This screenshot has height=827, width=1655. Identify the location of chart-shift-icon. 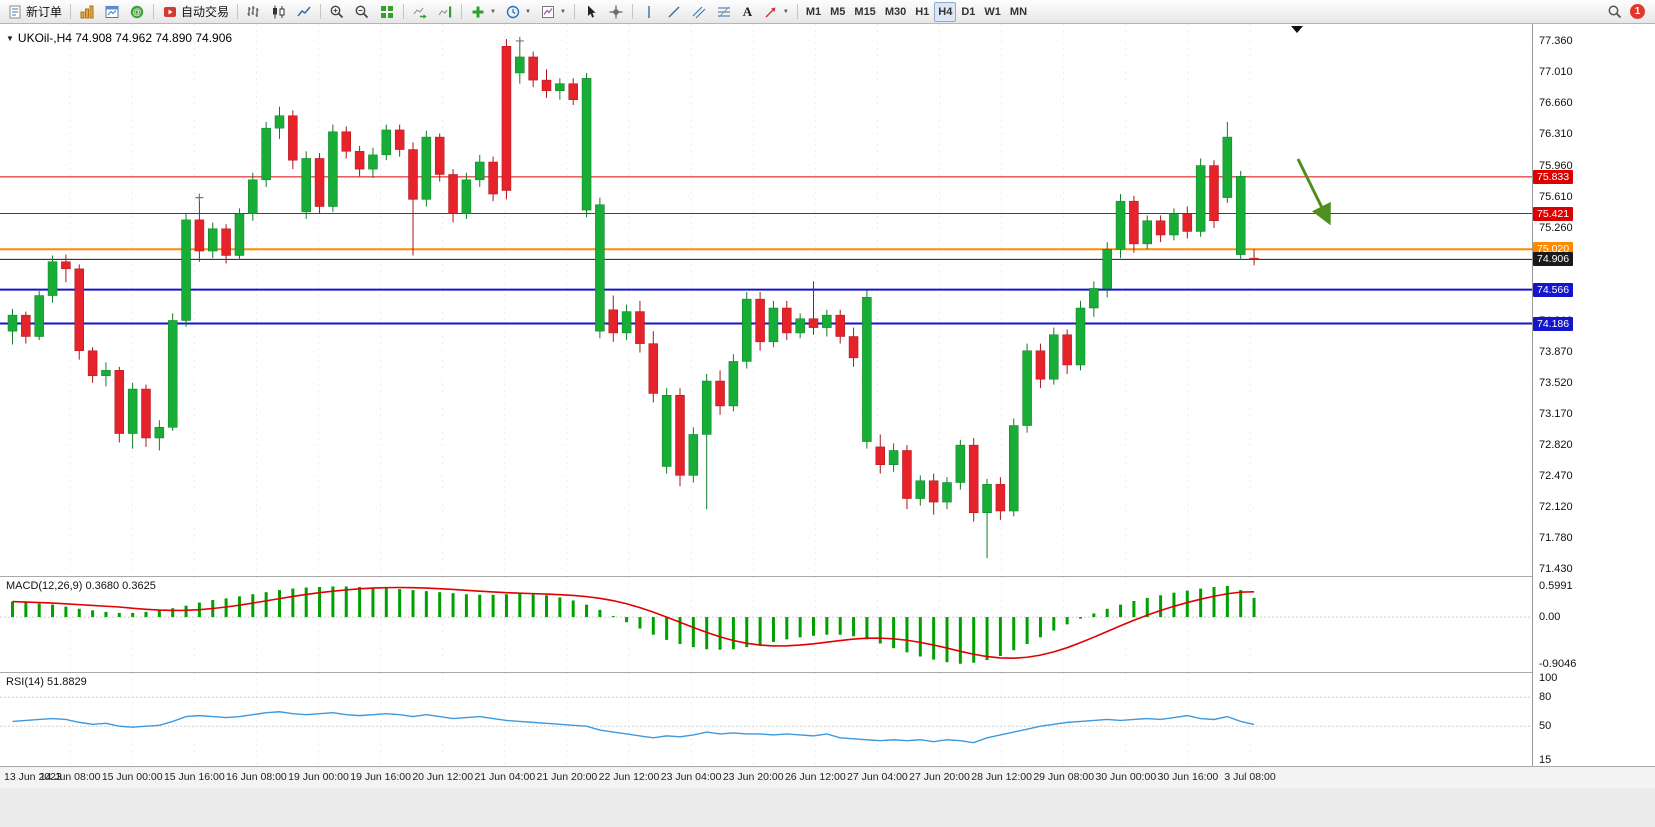
(445, 12).